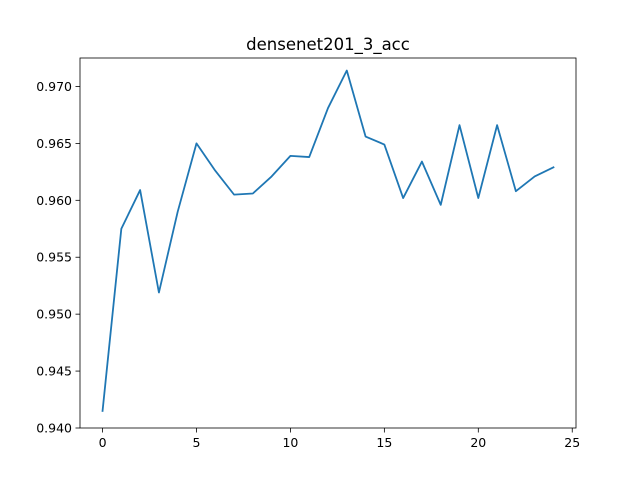  What do you see at coordinates (103, 442) in the screenshot?
I see `x-tick-label: 0` at bounding box center [103, 442].